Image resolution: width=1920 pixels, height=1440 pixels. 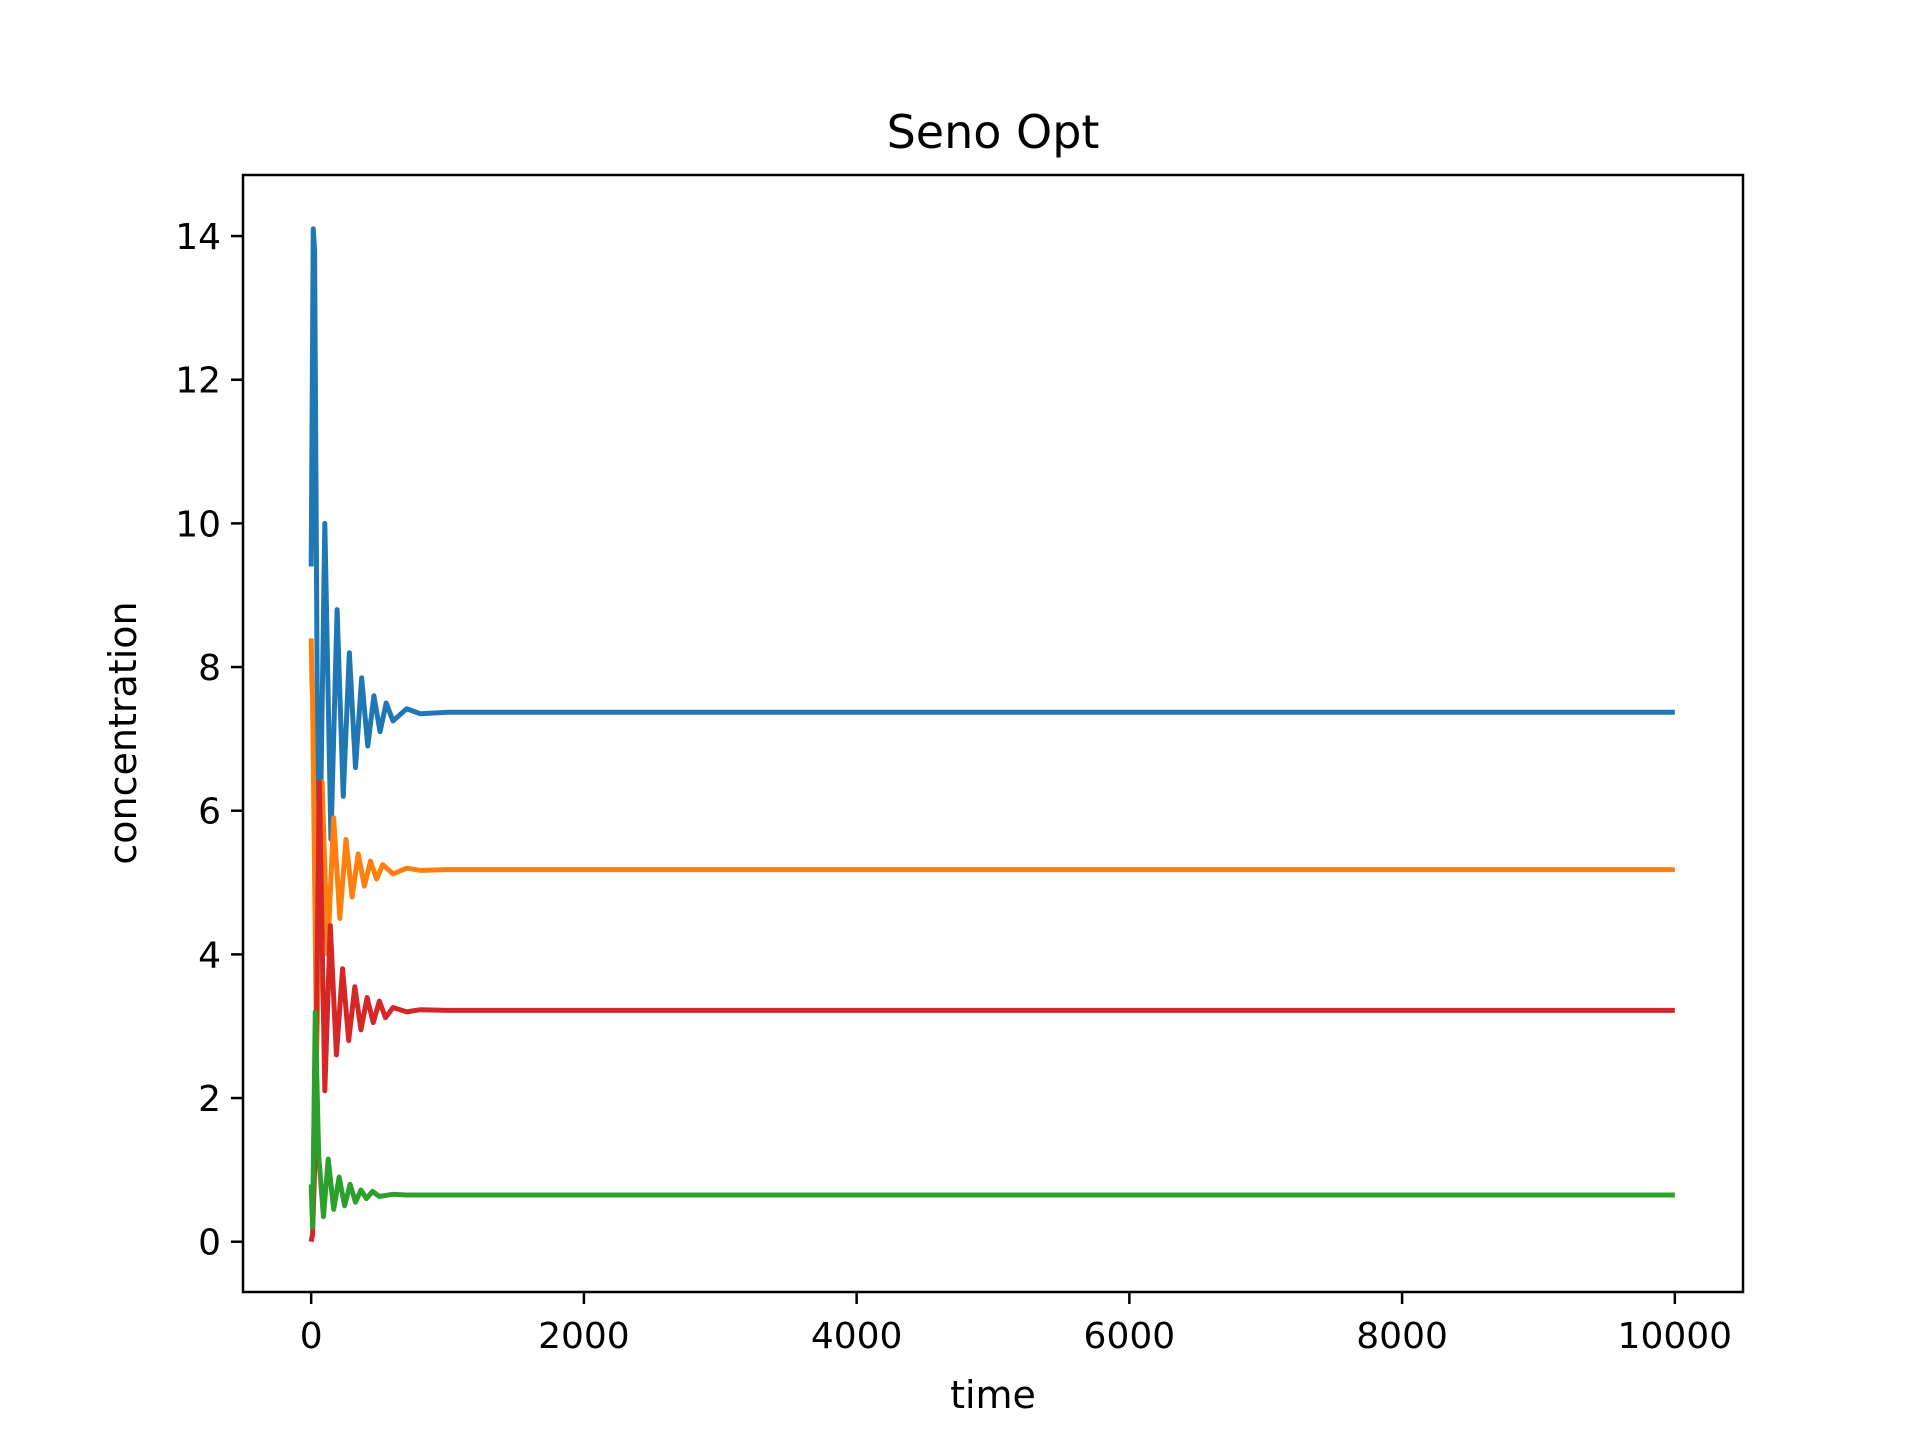 I want to click on x-axis-label: time, so click(x=993, y=1395).